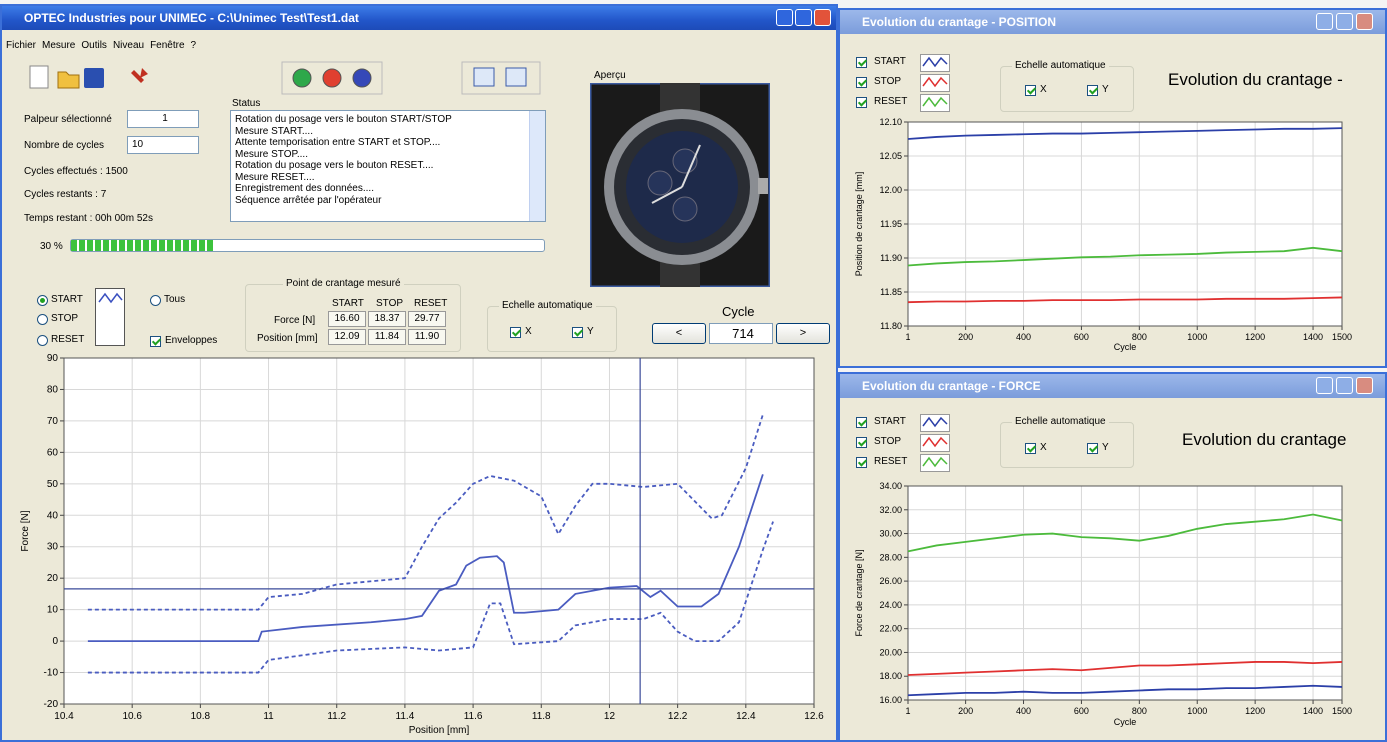  Describe the element at coordinates (1313, 711) in the screenshot. I see `x-tick-label: 1400` at that location.